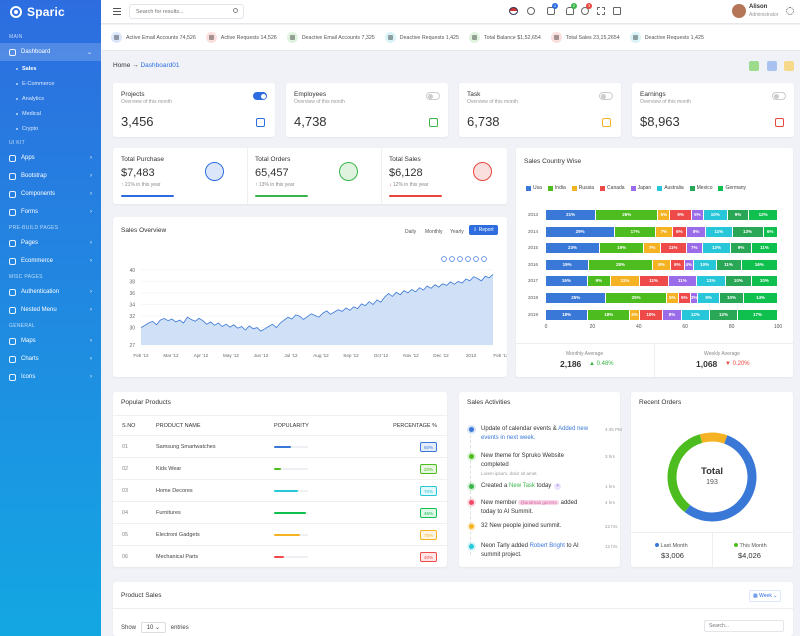 The height and width of the screenshot is (636, 800). I want to click on sidebar-sub-analytics: Analytics, so click(50, 98).